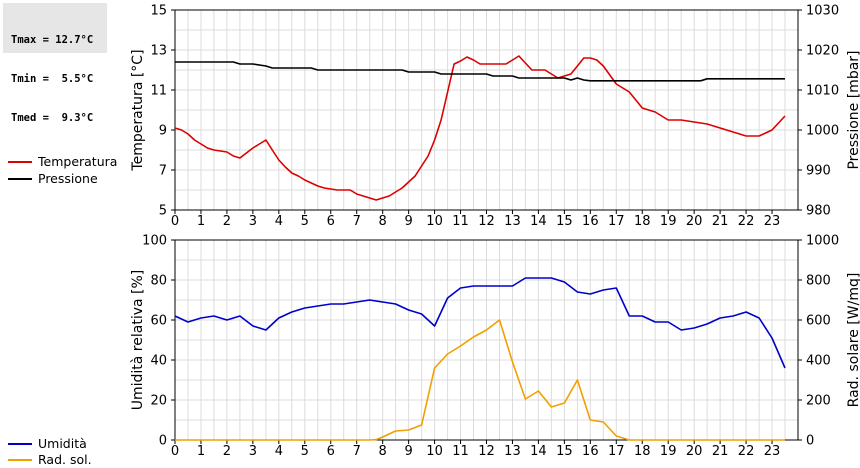  What do you see at coordinates (158, 51) in the screenshot?
I see `y-tick-label: 13` at bounding box center [158, 51].